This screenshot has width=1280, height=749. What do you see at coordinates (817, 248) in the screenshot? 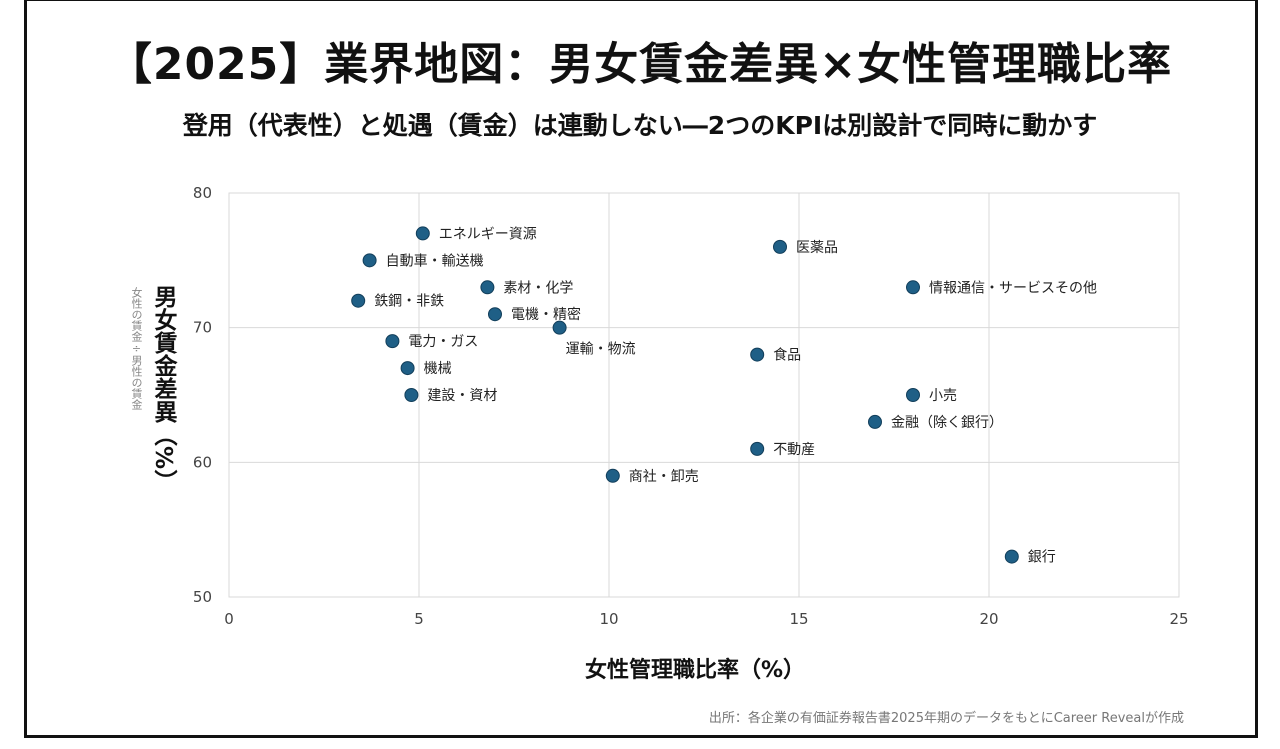
I see `point-label: 医薬品` at bounding box center [817, 248].